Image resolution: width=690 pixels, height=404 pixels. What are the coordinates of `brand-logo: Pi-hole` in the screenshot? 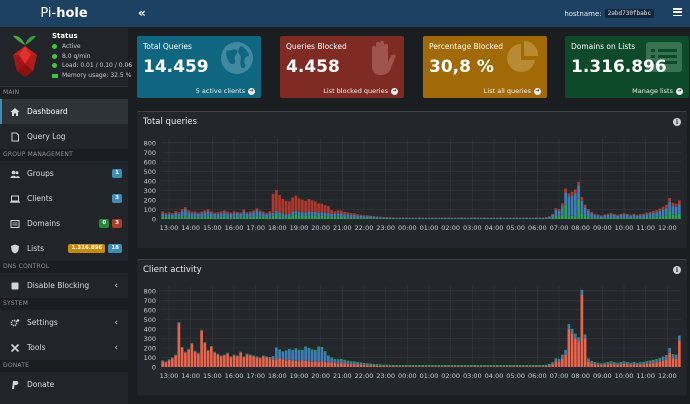 It's located at (64, 13).